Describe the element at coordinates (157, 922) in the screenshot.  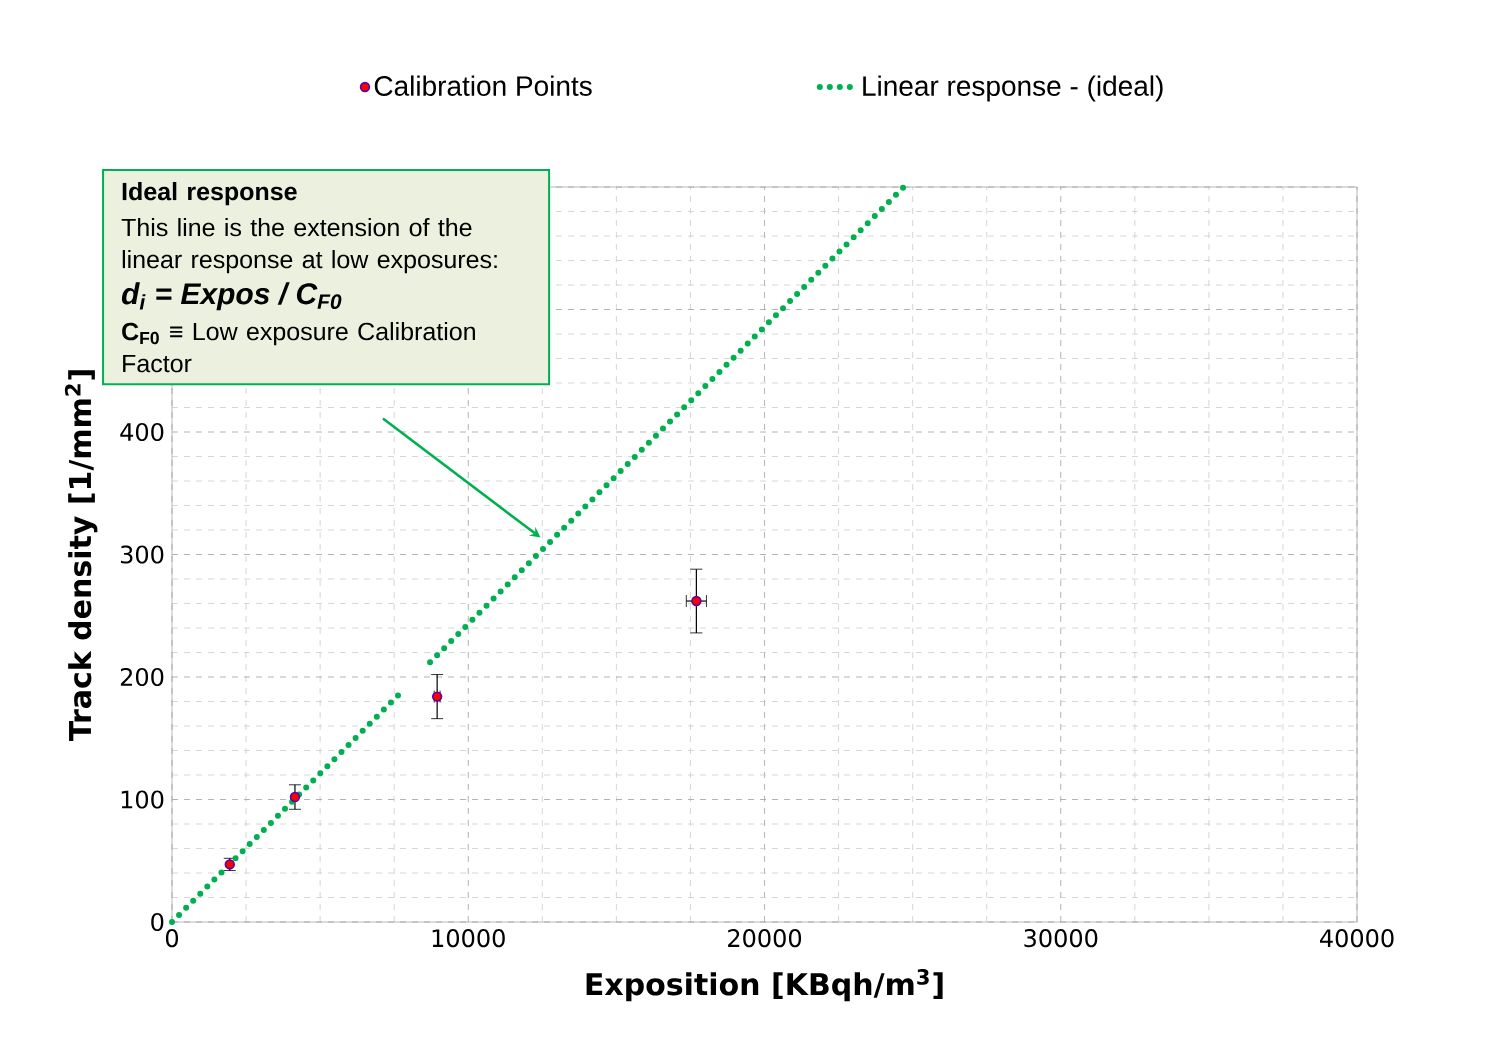
I see `y-tick-label: 0` at that location.